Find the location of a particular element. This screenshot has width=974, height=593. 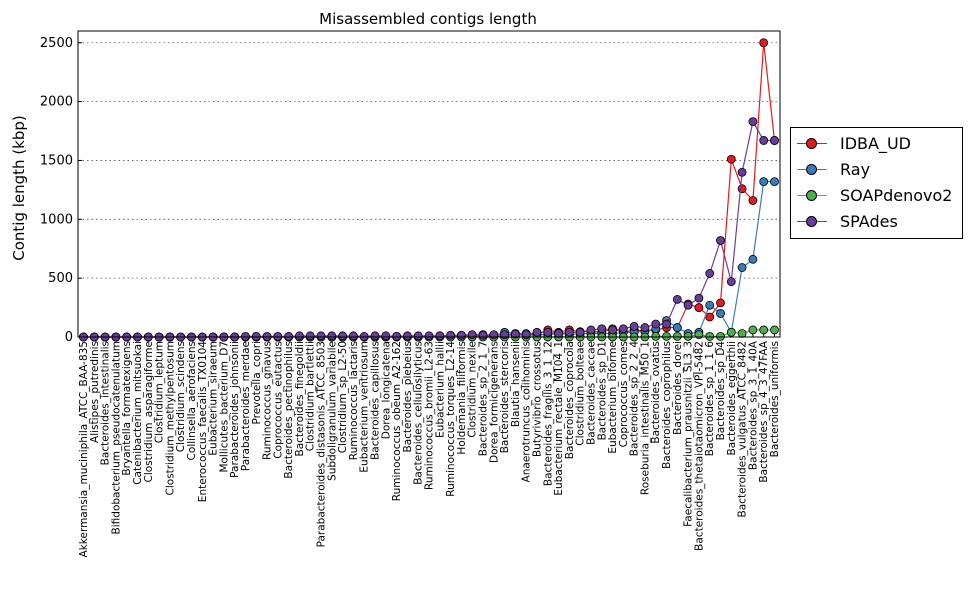

x-tick-label: Bacteroides_sp_2_2_4 is located at coordinates (635, 399).